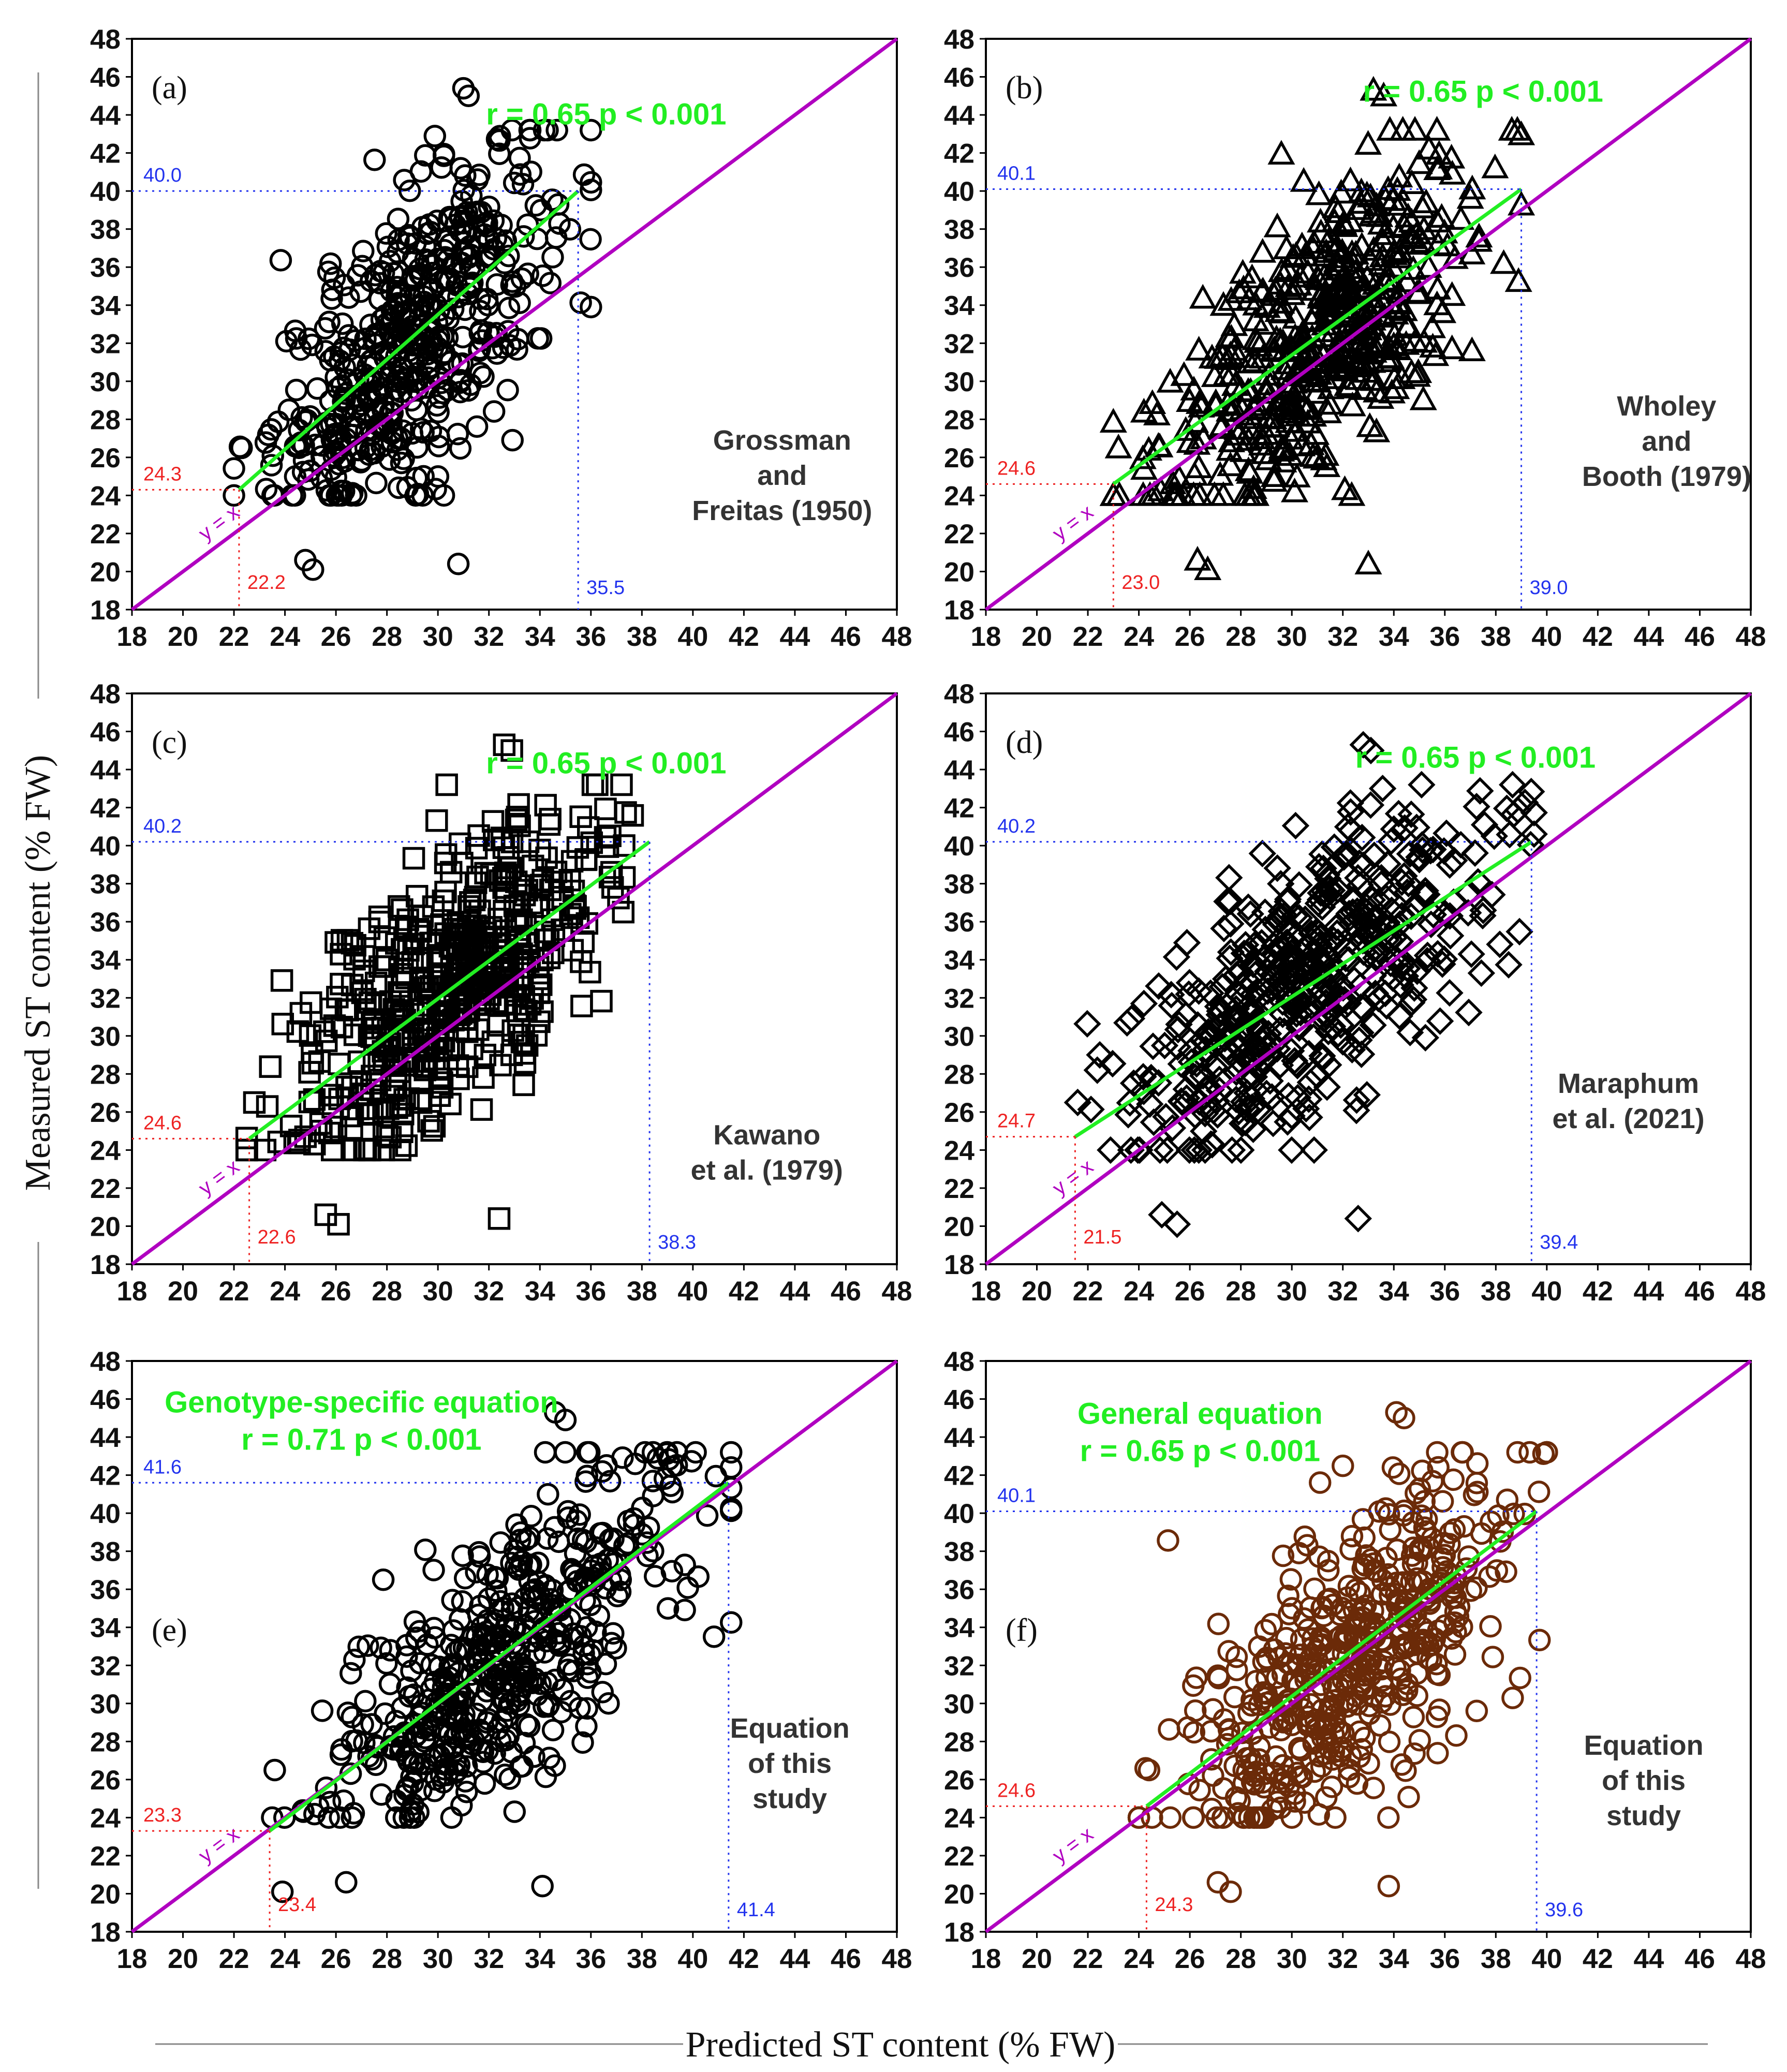 This screenshot has height=2072, width=1787. What do you see at coordinates (1088, 637) in the screenshot?
I see `x-tick-label: 22` at bounding box center [1088, 637].